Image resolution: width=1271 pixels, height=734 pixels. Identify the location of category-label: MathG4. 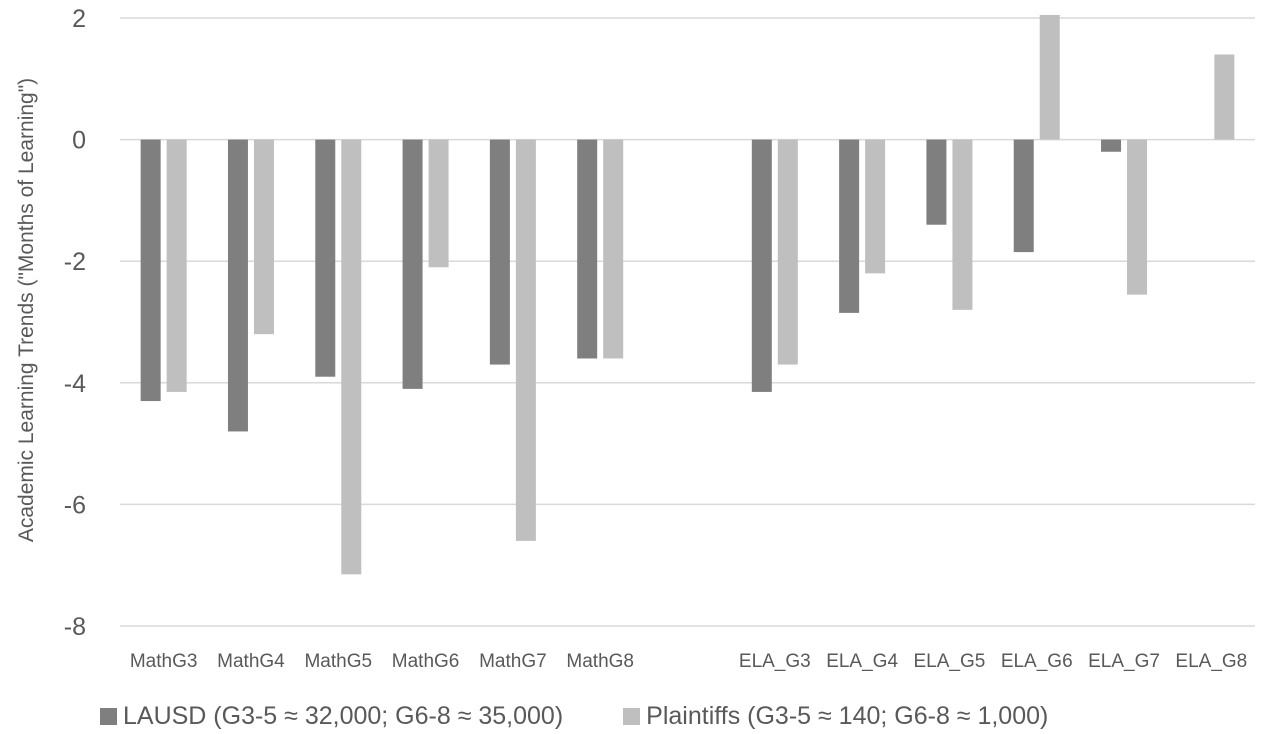
(251, 661).